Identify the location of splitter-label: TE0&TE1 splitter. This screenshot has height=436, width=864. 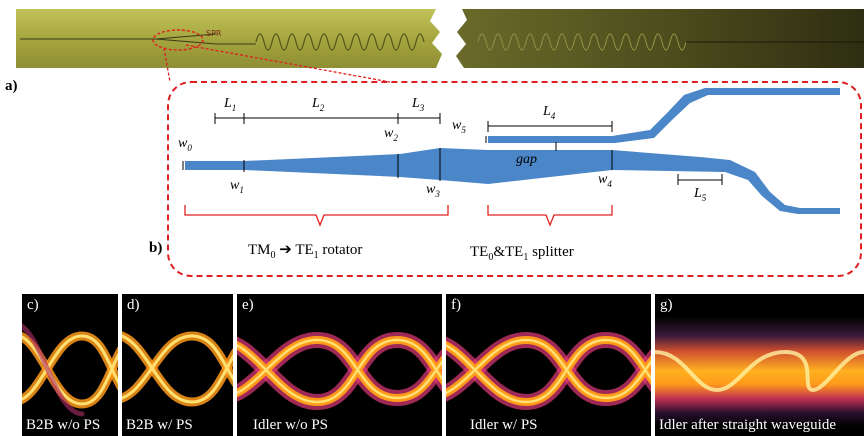
(522, 253).